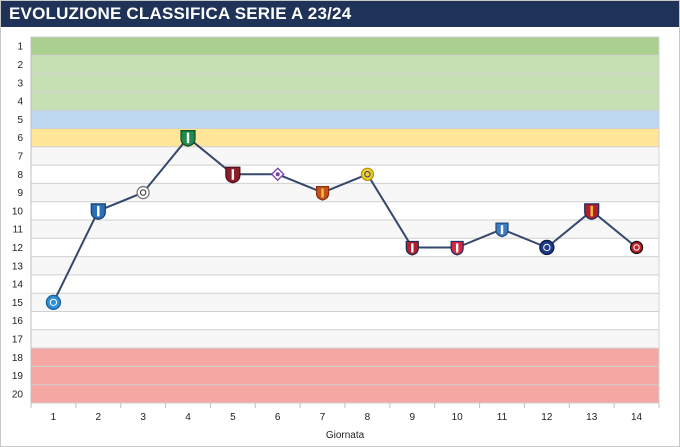 The width and height of the screenshot is (680, 447). Describe the element at coordinates (143, 192) in the screenshot. I see `udinese-logo` at that location.